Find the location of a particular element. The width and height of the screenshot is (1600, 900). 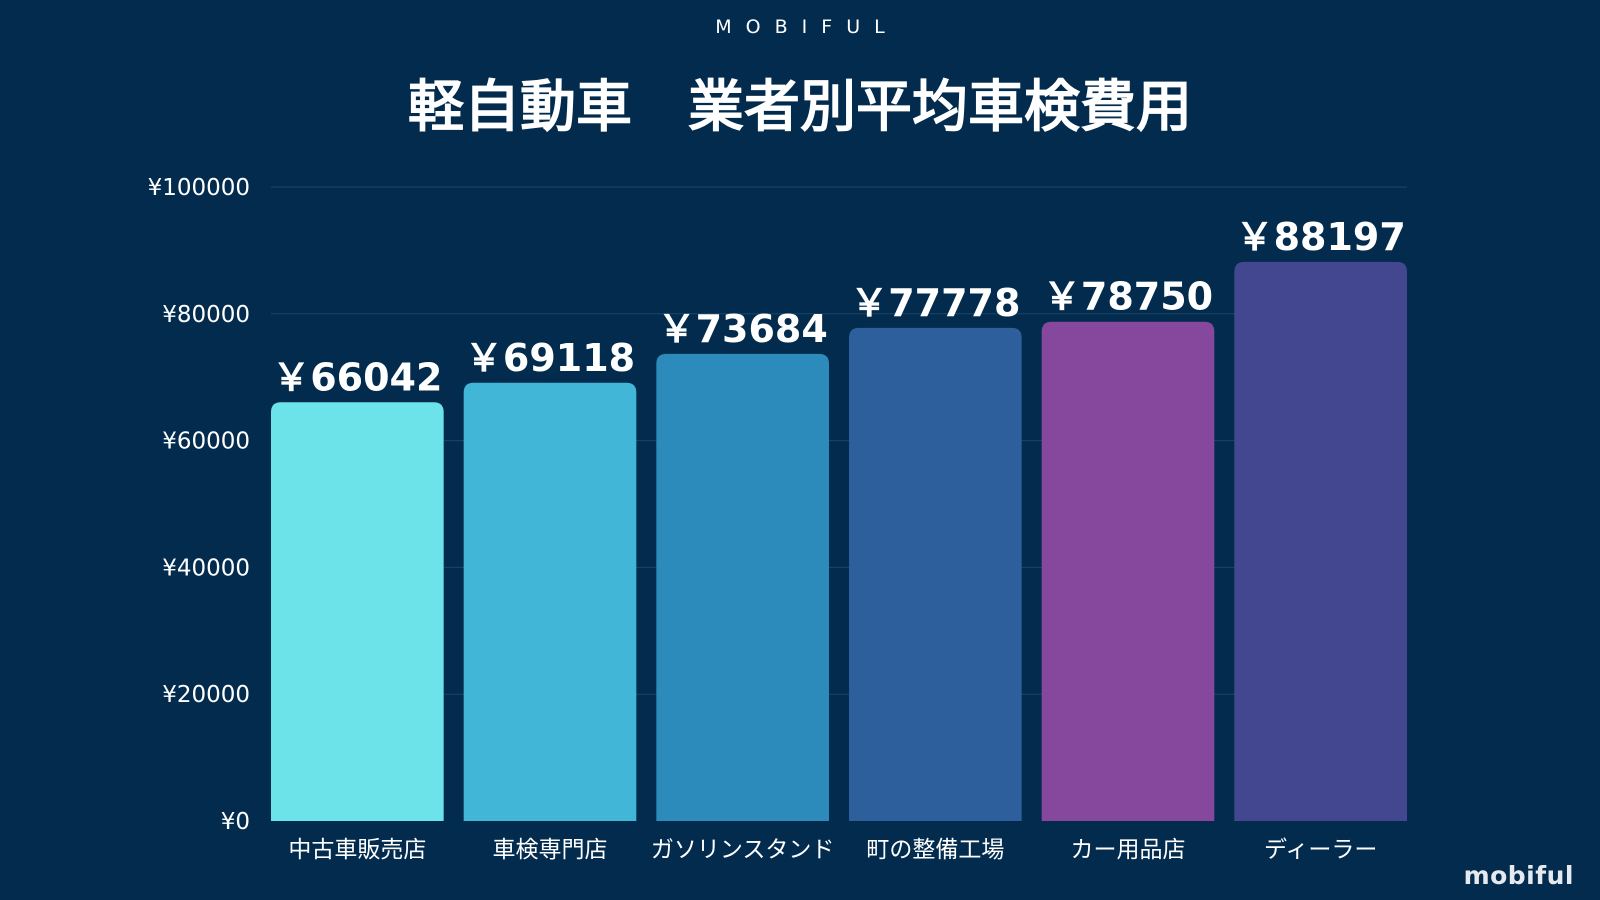

data-label: ￥69118 is located at coordinates (550, 358).